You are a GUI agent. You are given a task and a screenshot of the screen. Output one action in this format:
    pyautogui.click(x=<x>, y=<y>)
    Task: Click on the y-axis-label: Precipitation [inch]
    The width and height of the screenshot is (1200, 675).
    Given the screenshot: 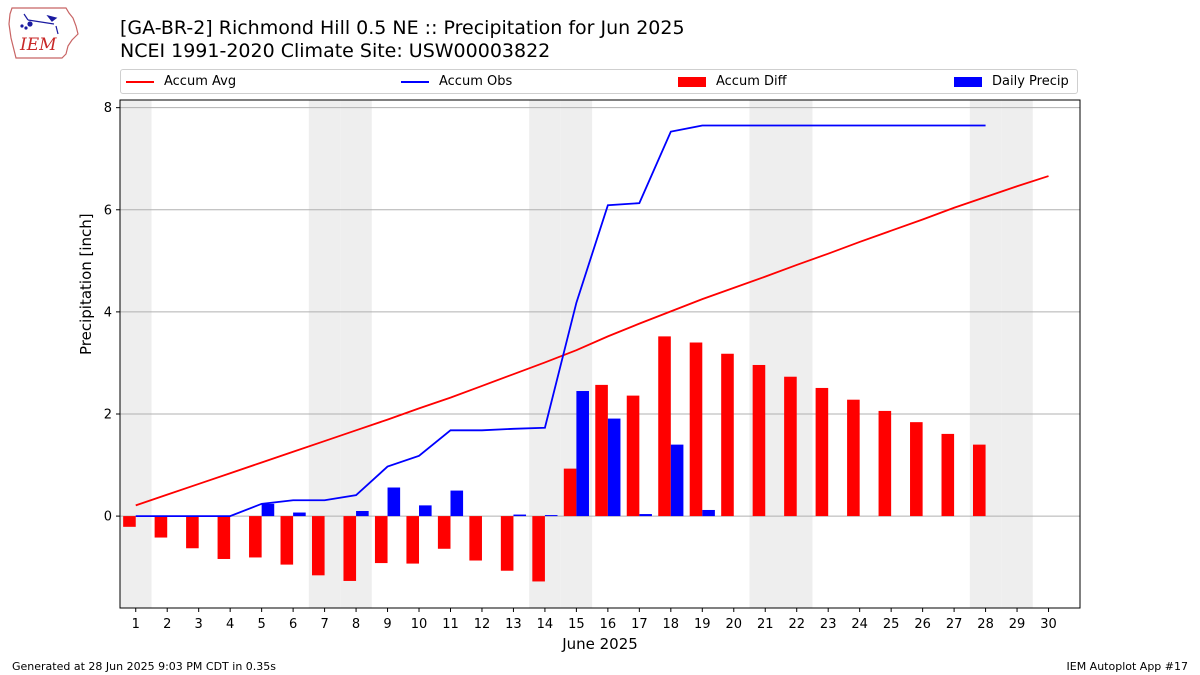 What is the action you would take?
    pyautogui.click(x=86, y=284)
    